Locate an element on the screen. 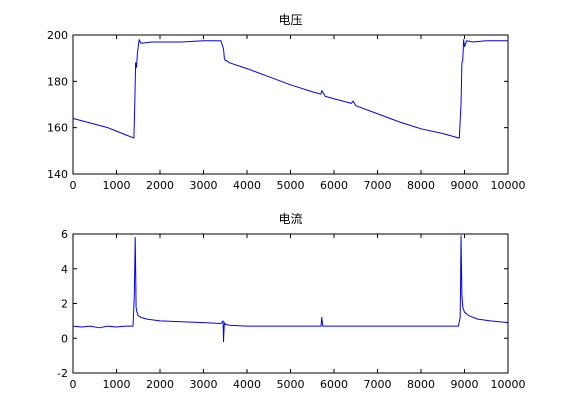 The width and height of the screenshot is (561, 420). current-x-tick-label: 7000 is located at coordinates (378, 384).